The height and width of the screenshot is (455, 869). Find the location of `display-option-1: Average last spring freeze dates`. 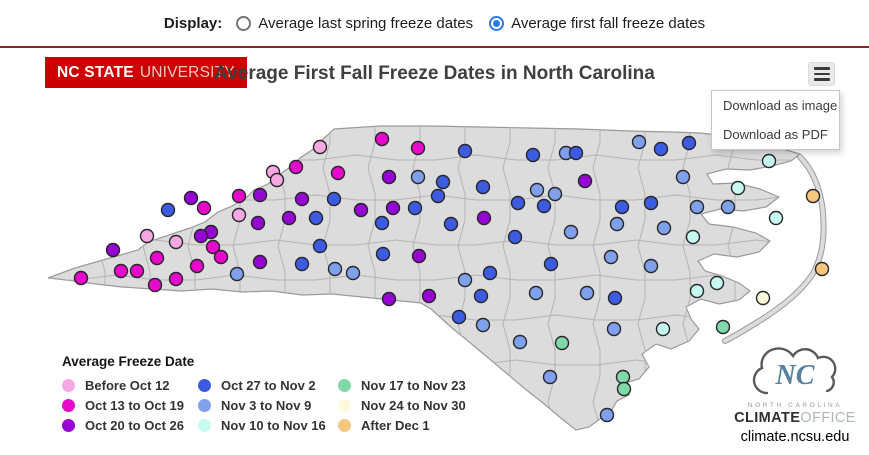

display-option-1: Average last spring freeze dates is located at coordinates (354, 23).